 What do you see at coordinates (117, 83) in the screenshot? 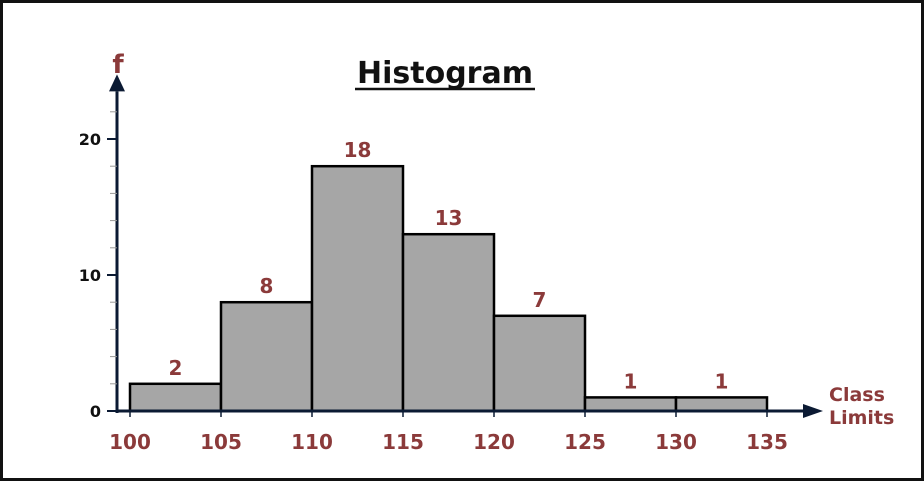
I see `y-axis-arrow` at bounding box center [117, 83].